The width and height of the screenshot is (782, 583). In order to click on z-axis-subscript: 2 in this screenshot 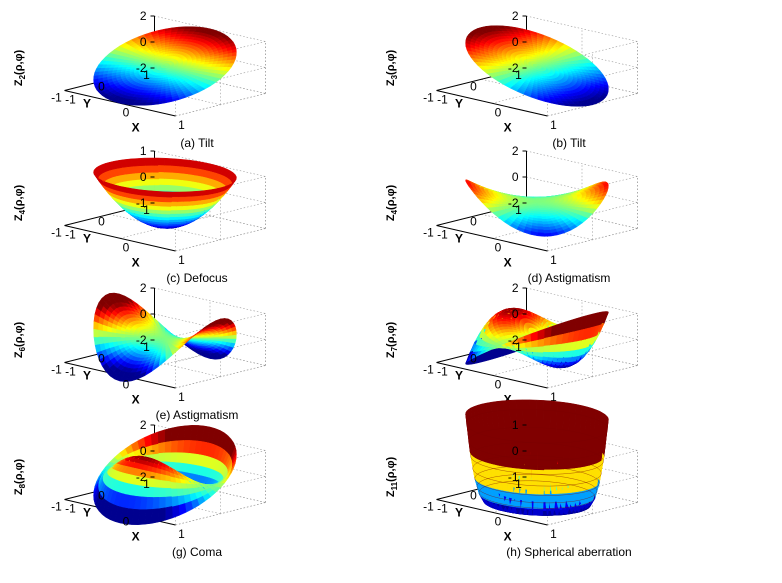, I will do `click(22, 76)`.